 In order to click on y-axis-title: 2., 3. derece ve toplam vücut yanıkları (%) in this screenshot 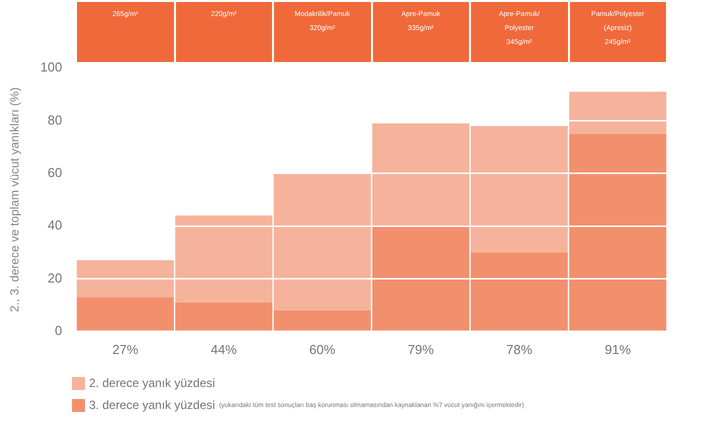, I will do `click(15, 199)`.